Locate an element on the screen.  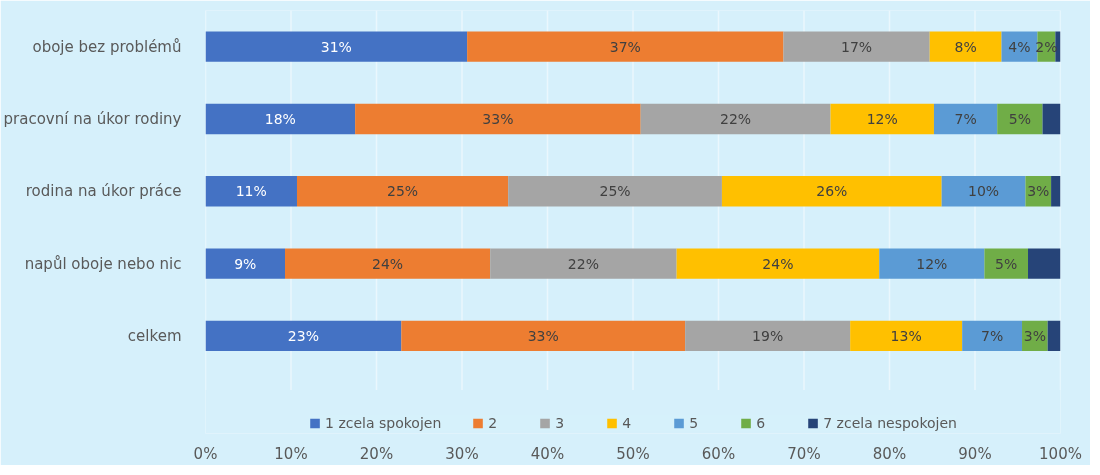
legend-label: 5 is located at coordinates (694, 423).